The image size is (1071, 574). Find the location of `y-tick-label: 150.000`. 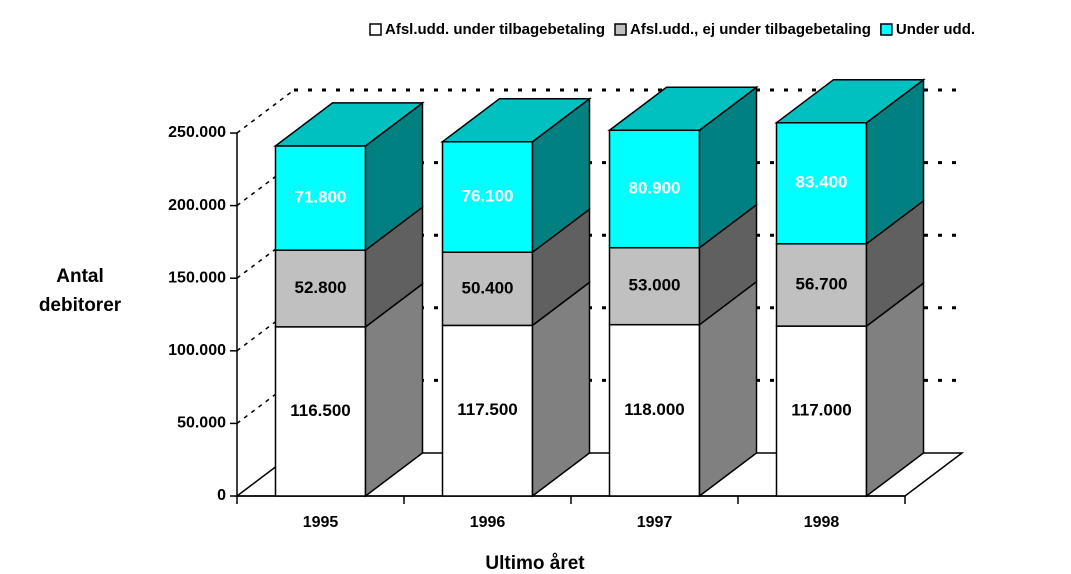

y-tick-label: 150.000 is located at coordinates (197, 277).